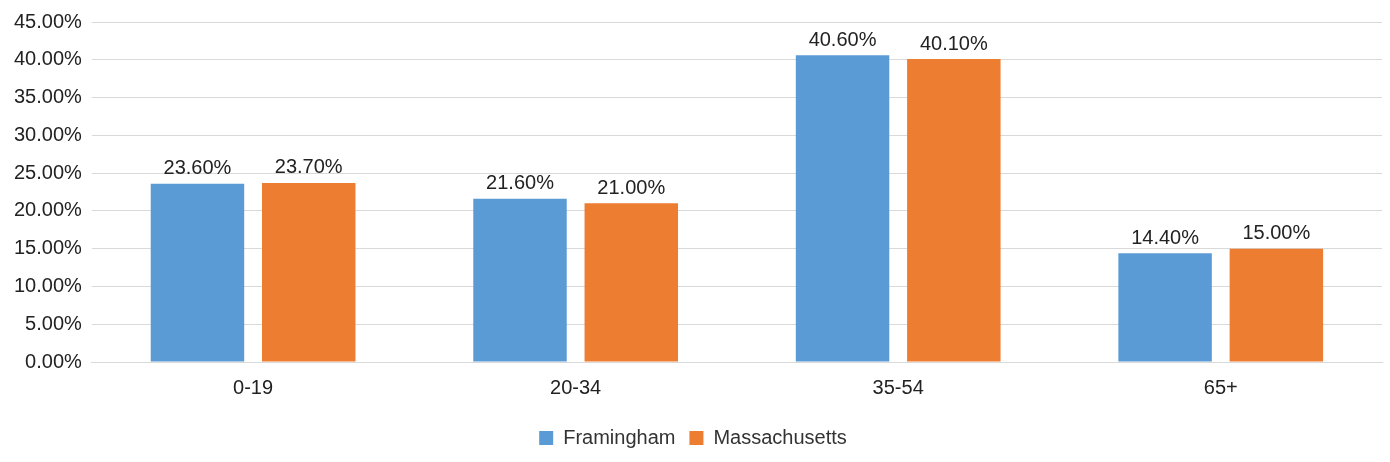  I want to click on y-tick-label: 5.00%, so click(54, 322).